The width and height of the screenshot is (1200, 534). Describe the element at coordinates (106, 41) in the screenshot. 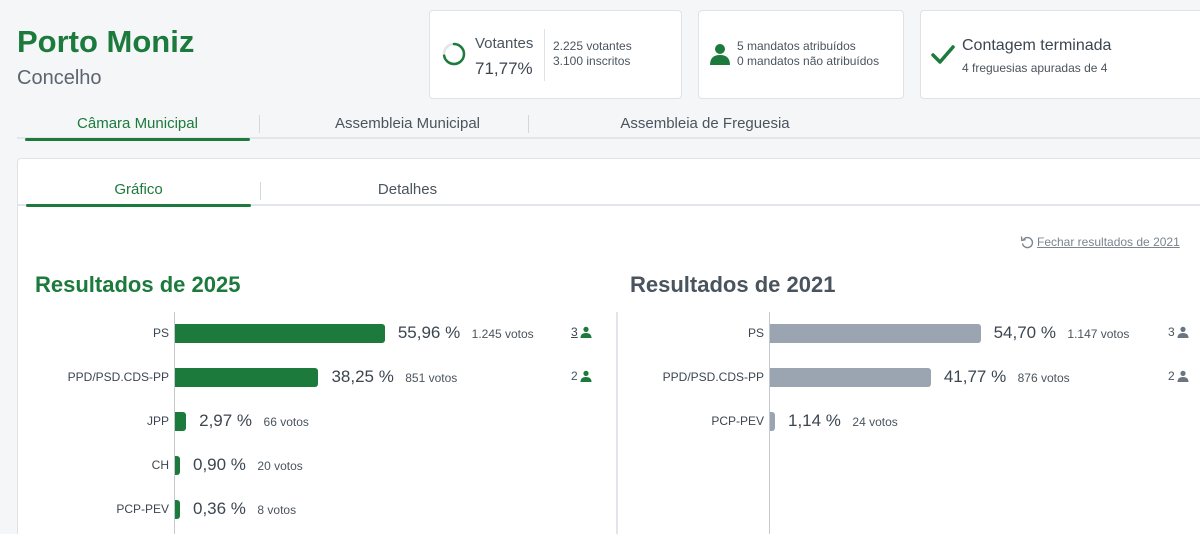

I see `page-title: Porto Moniz` at that location.